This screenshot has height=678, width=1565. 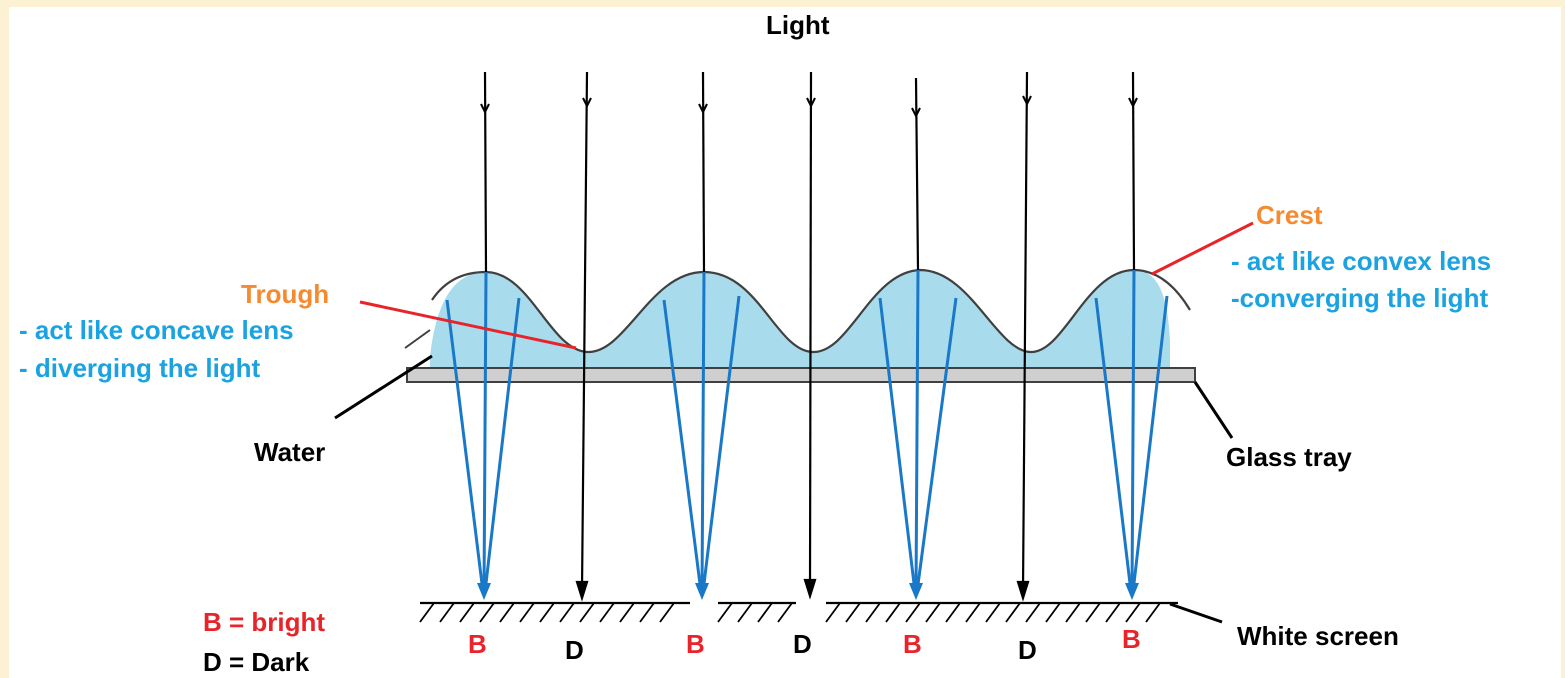 I want to click on crest-pointer-line, so click(x=1202, y=248).